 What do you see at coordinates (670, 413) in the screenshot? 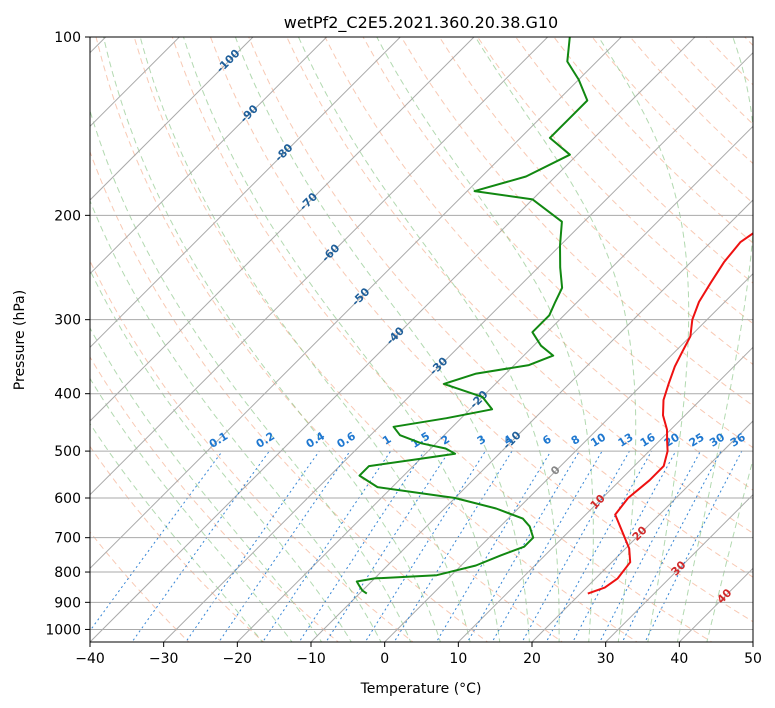
I see `temperature-line` at bounding box center [670, 413].